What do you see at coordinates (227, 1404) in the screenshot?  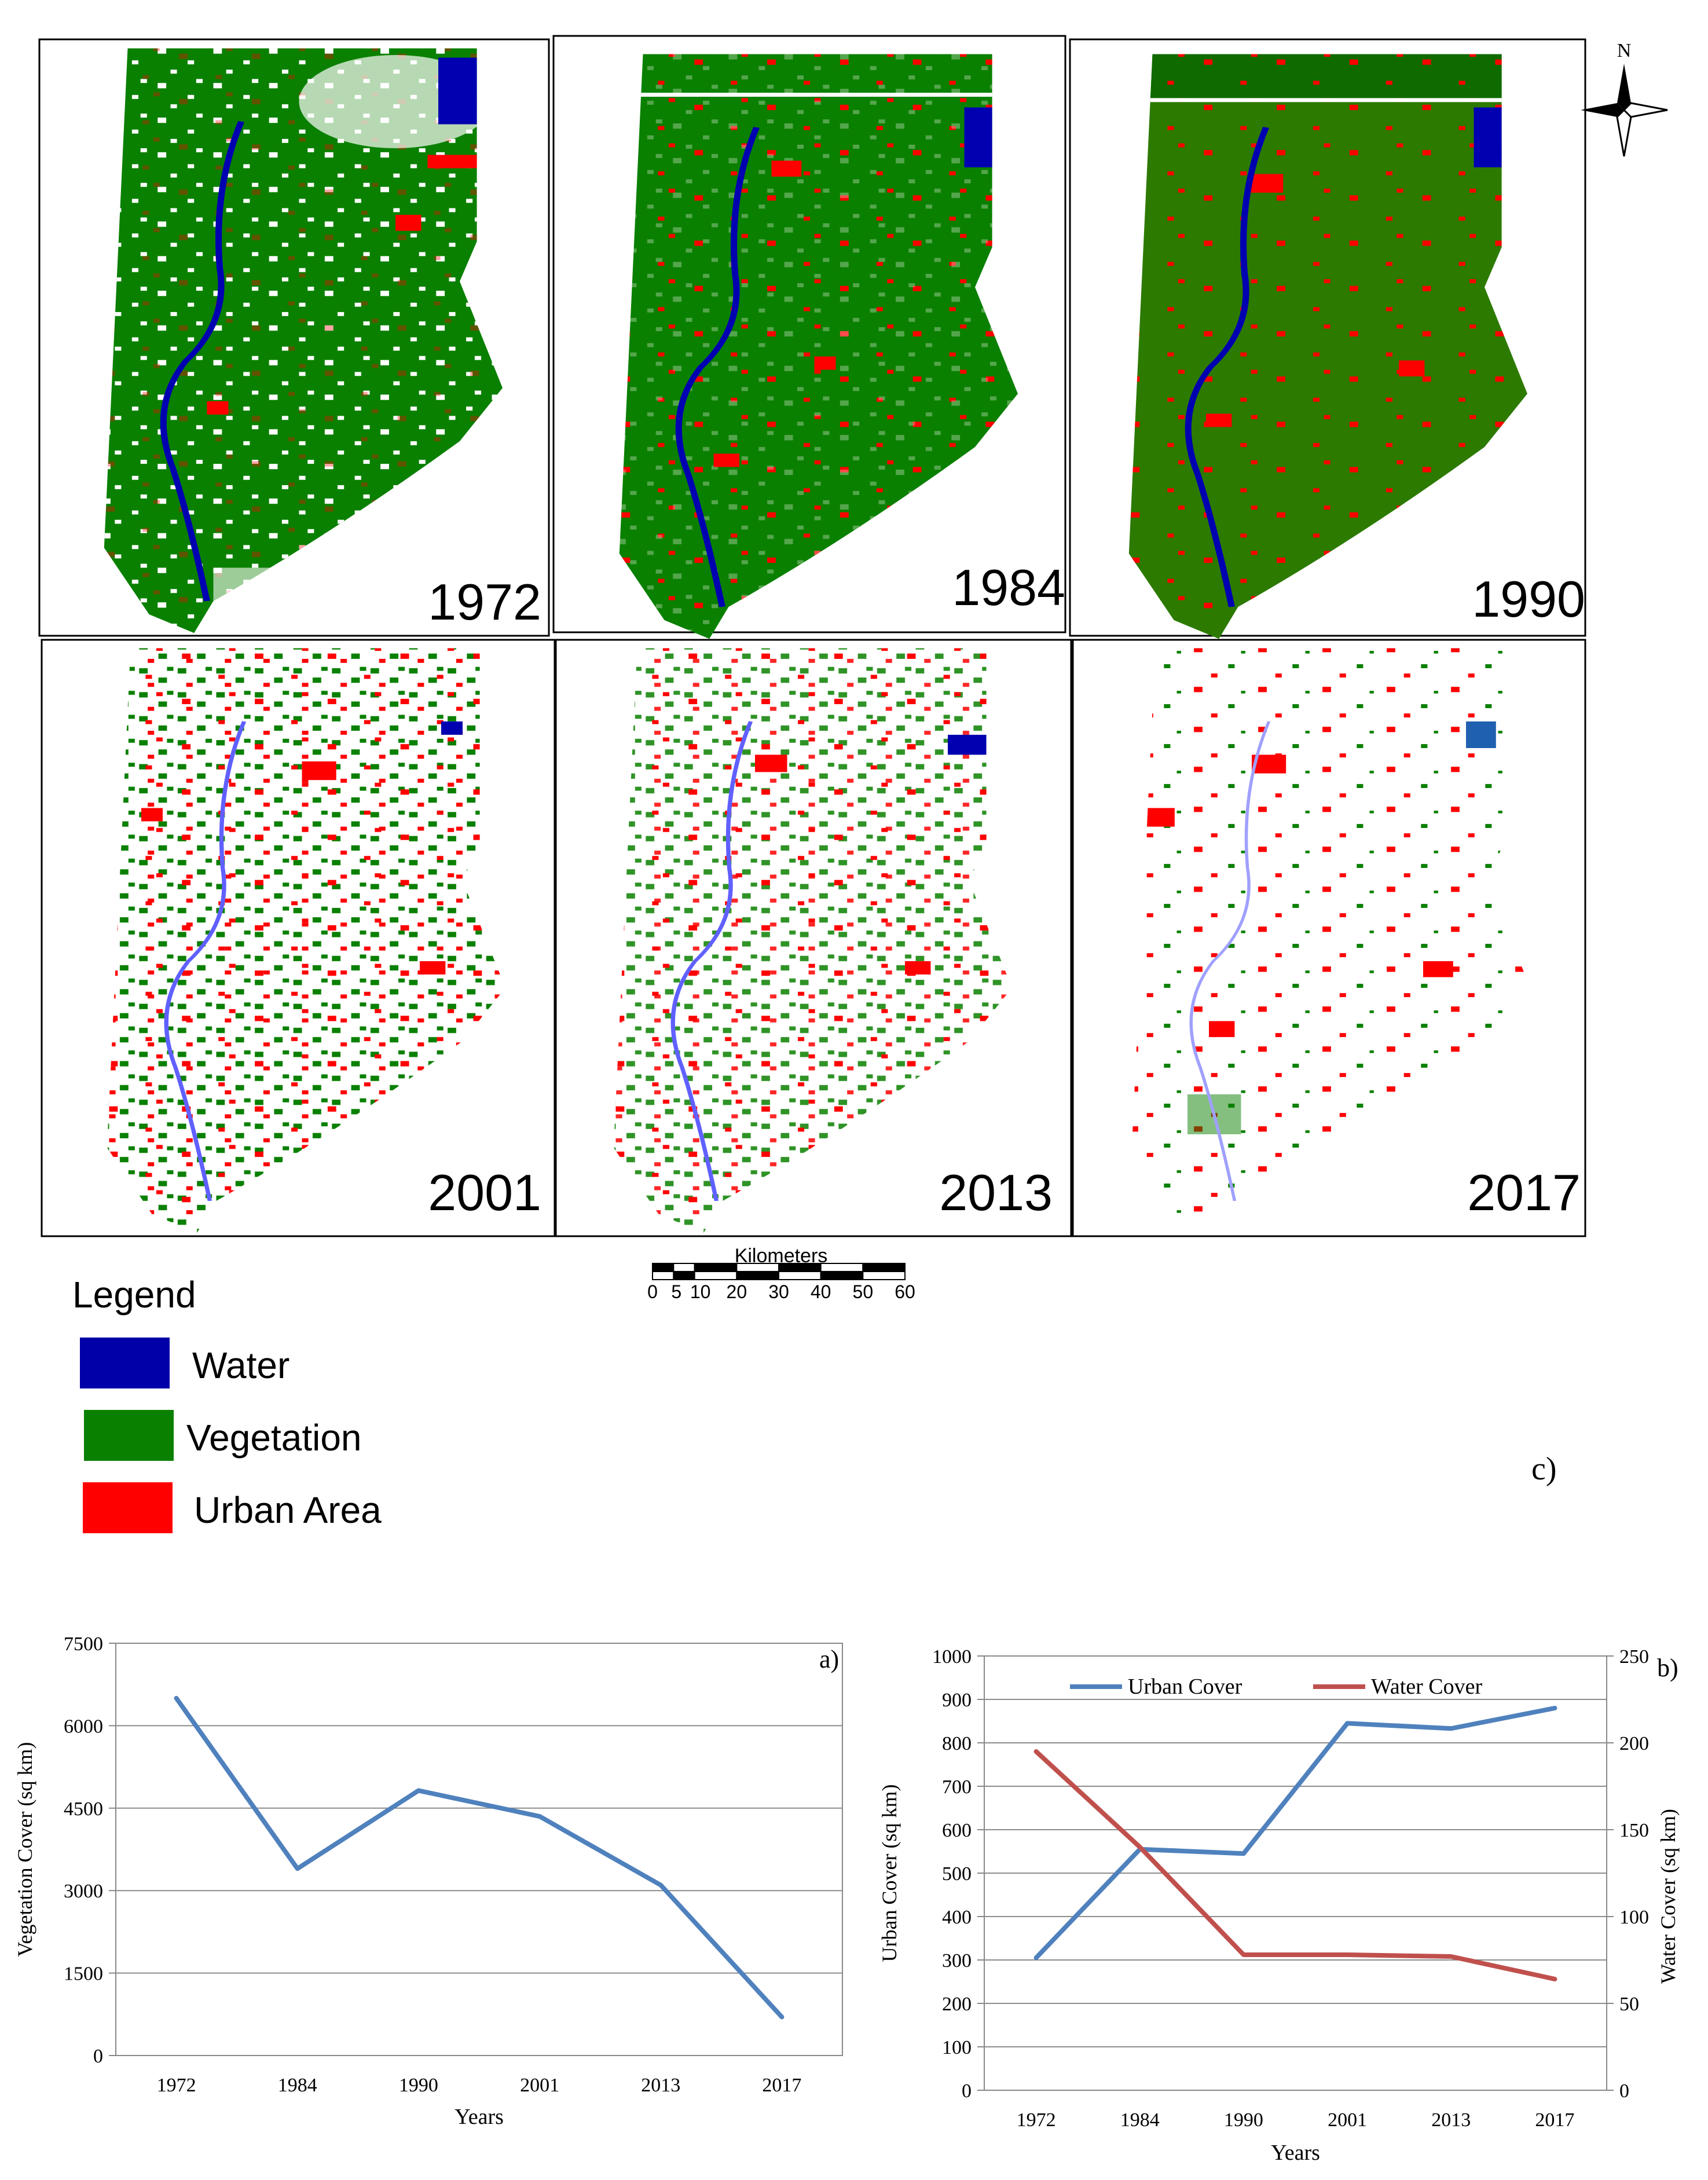 I see `map-legend: Legend Water Vegetation Urban Area` at bounding box center [227, 1404].